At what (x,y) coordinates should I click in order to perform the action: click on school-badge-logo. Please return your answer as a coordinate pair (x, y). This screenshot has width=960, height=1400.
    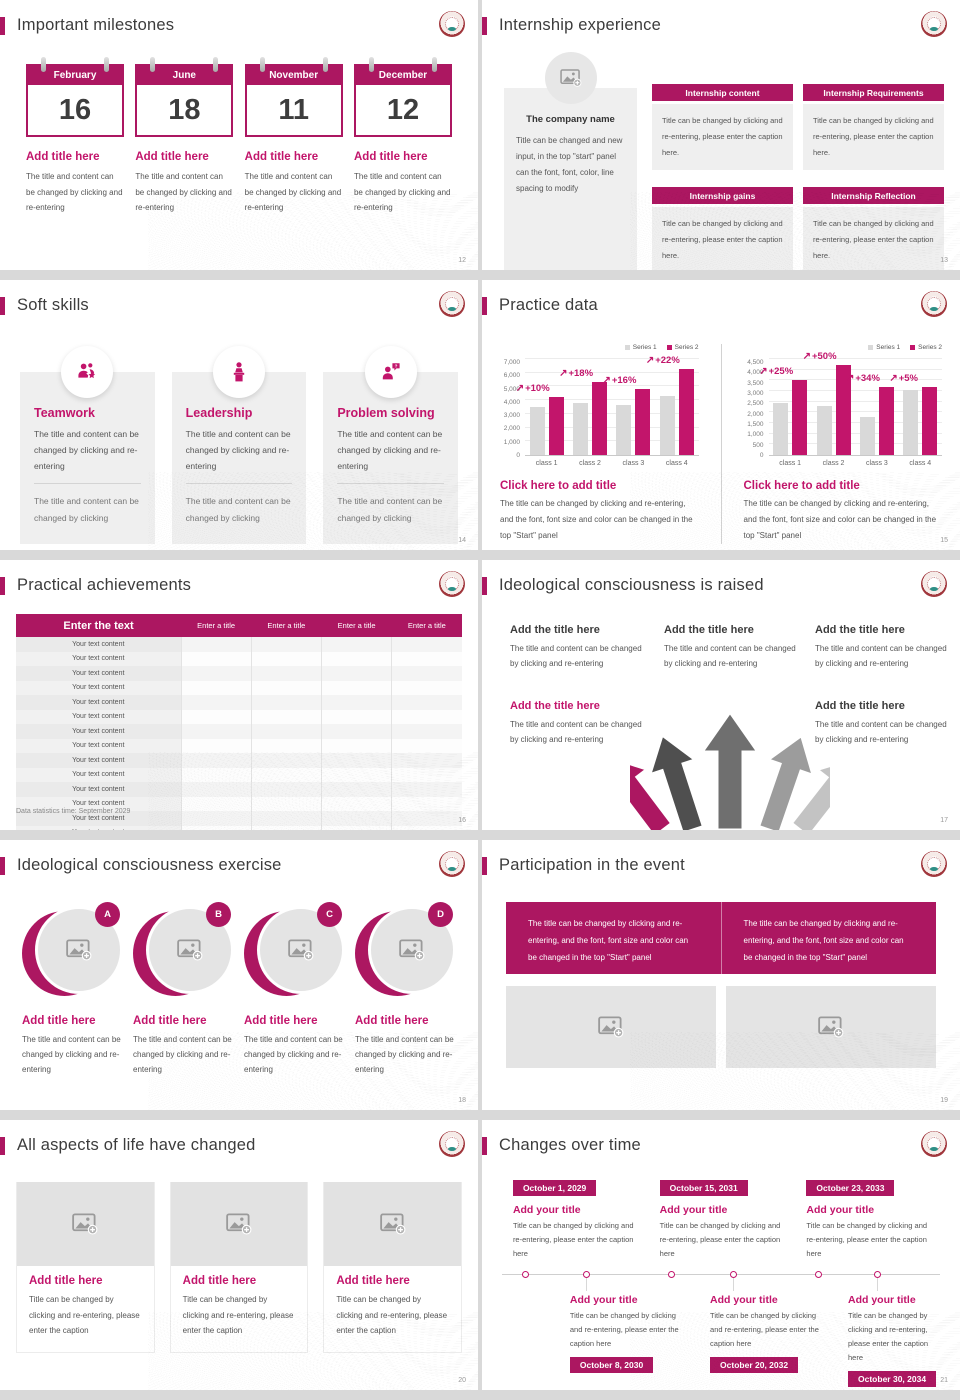
    Looking at the image, I should click on (452, 584).